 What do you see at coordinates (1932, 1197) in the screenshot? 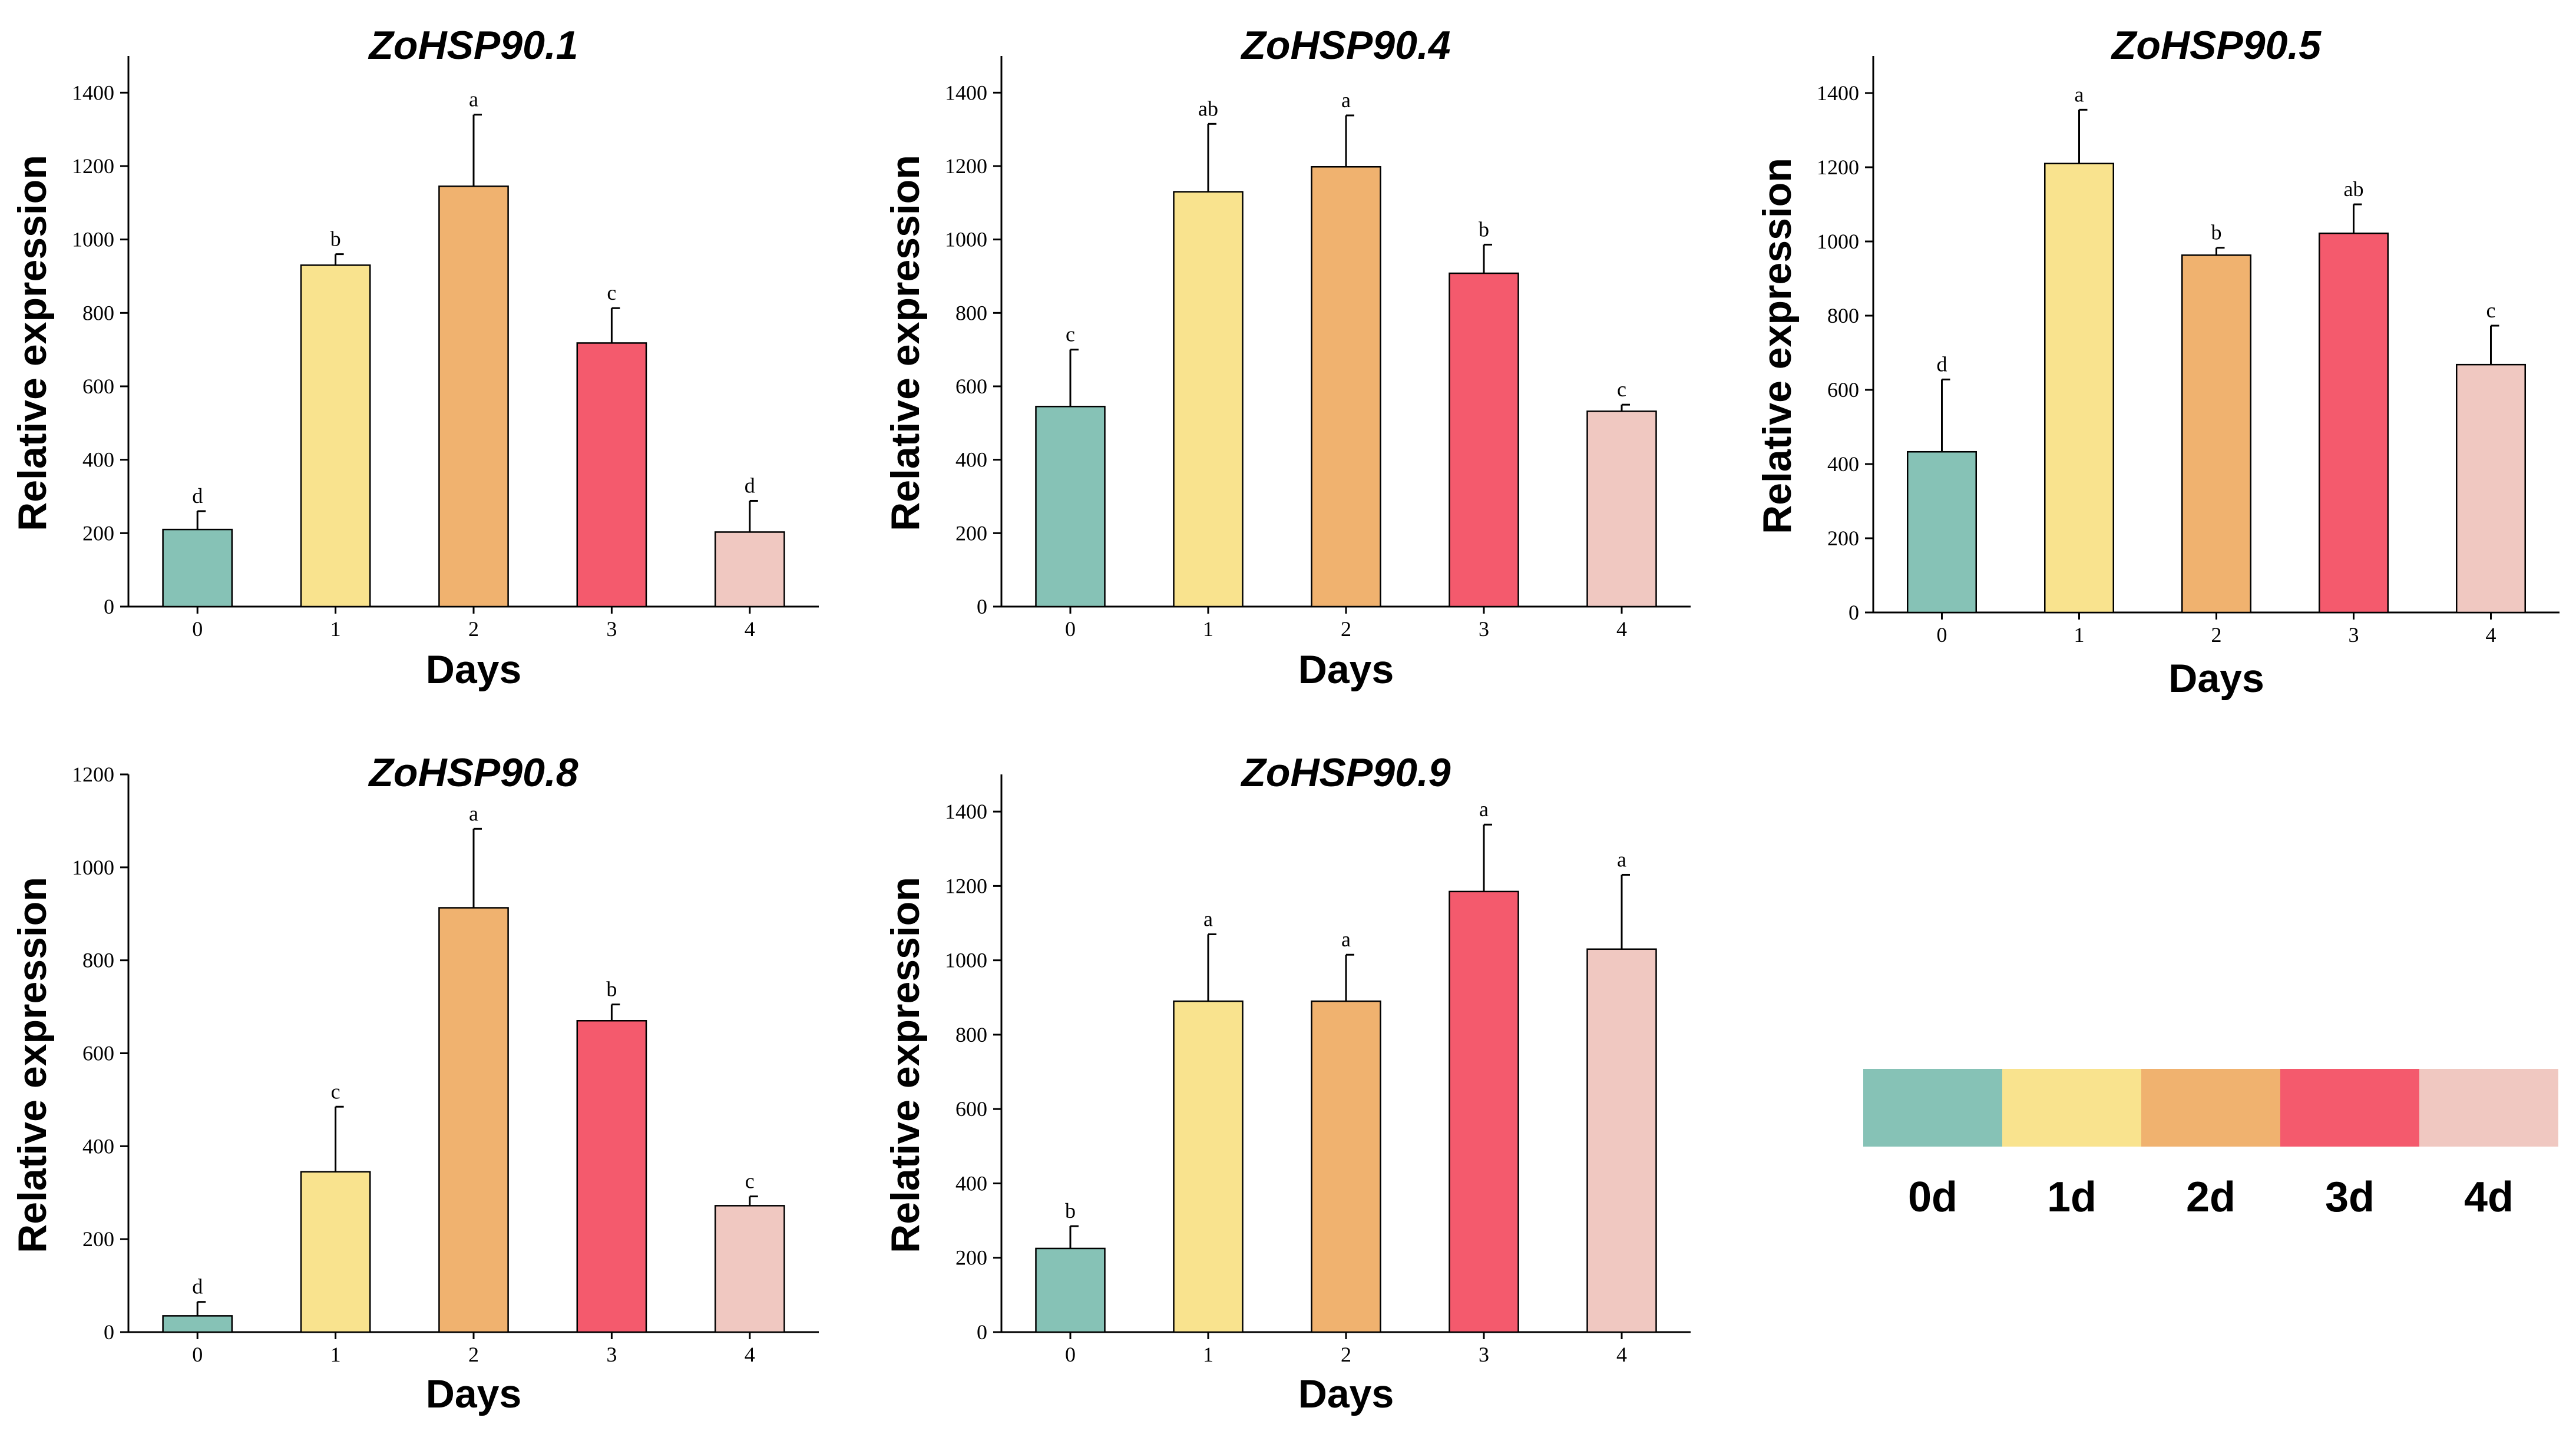
I see `legend-label: 0d` at bounding box center [1932, 1197].